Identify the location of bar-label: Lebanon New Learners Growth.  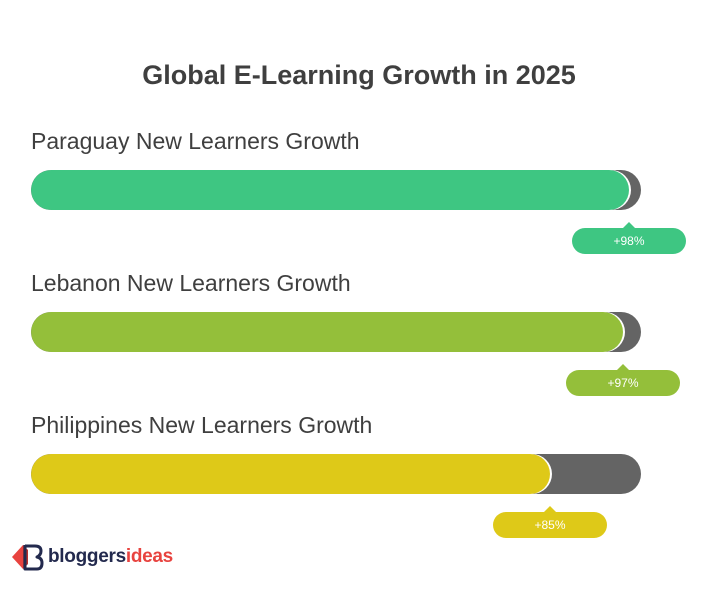
(191, 283).